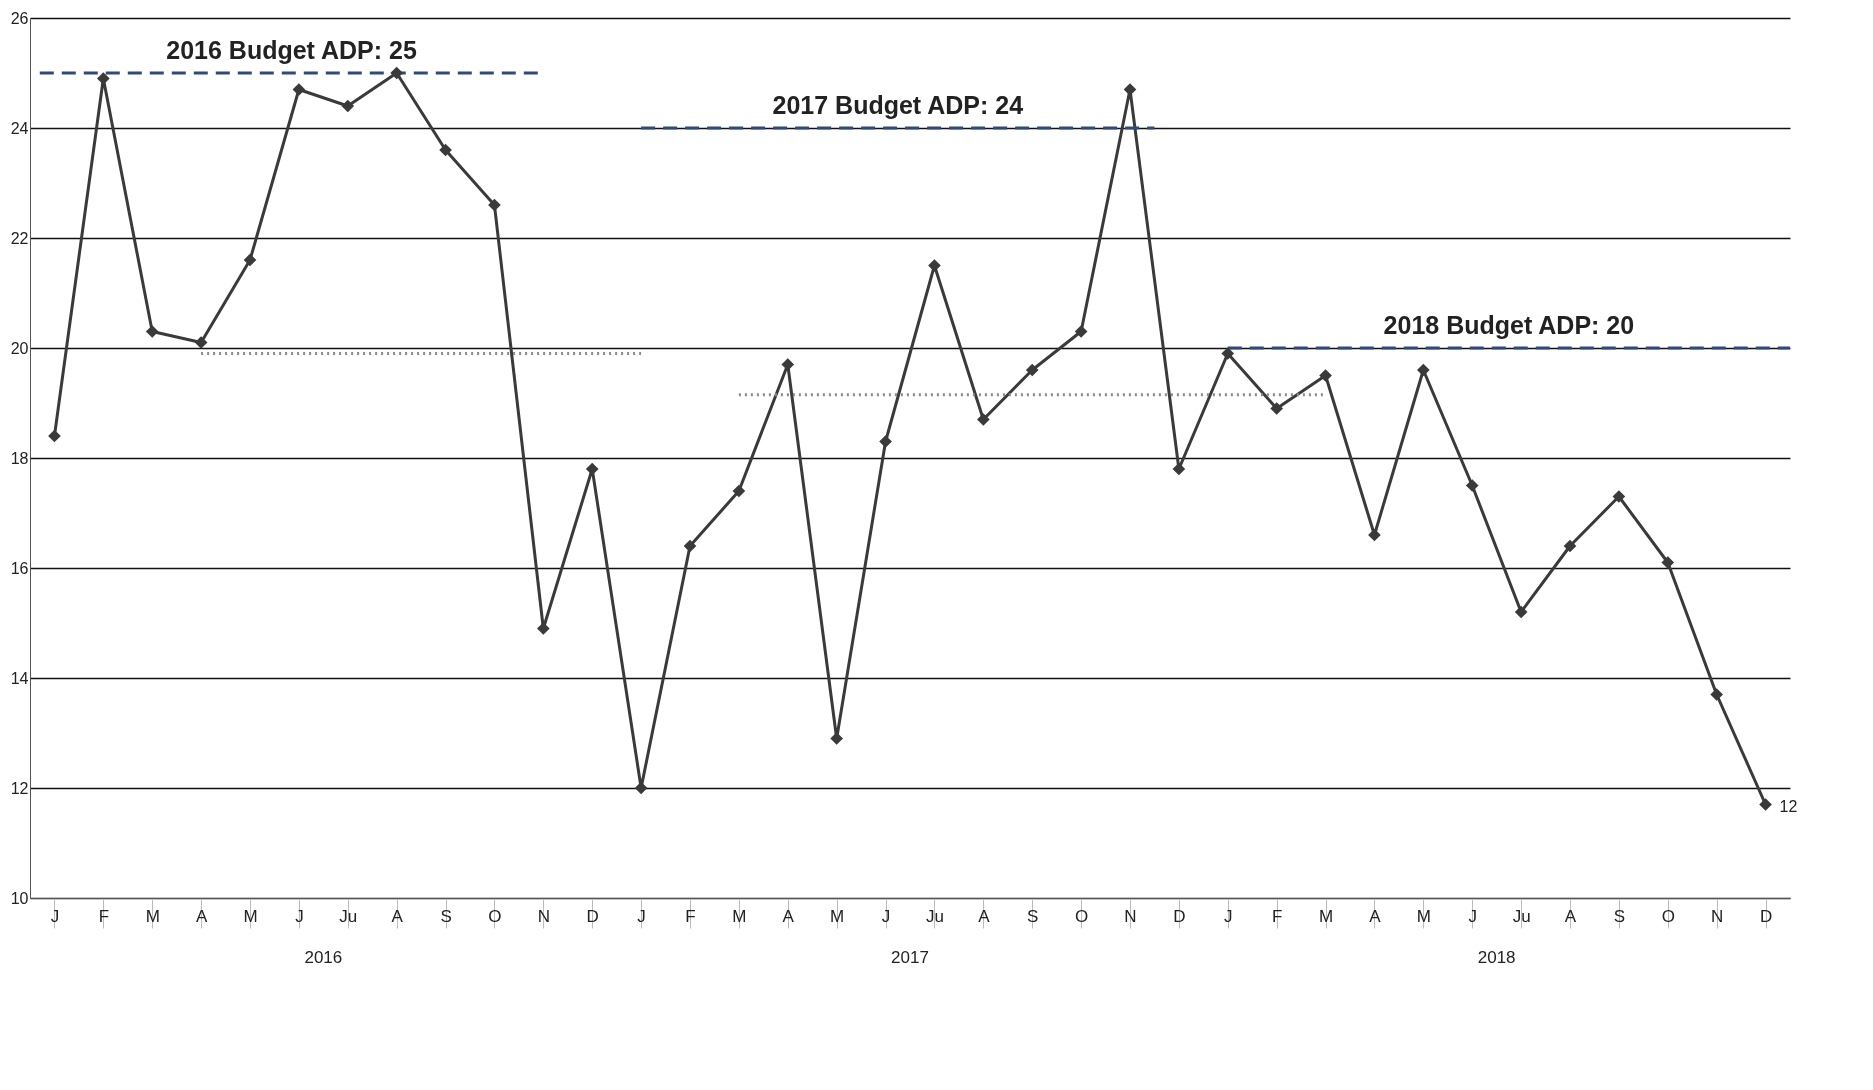 This screenshot has width=1873, height=1090. I want to click on y-tick-label: 24, so click(19, 128).